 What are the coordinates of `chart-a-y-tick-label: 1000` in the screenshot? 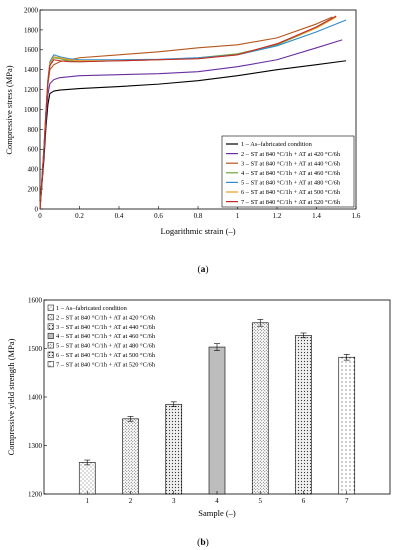 It's located at (31, 110).